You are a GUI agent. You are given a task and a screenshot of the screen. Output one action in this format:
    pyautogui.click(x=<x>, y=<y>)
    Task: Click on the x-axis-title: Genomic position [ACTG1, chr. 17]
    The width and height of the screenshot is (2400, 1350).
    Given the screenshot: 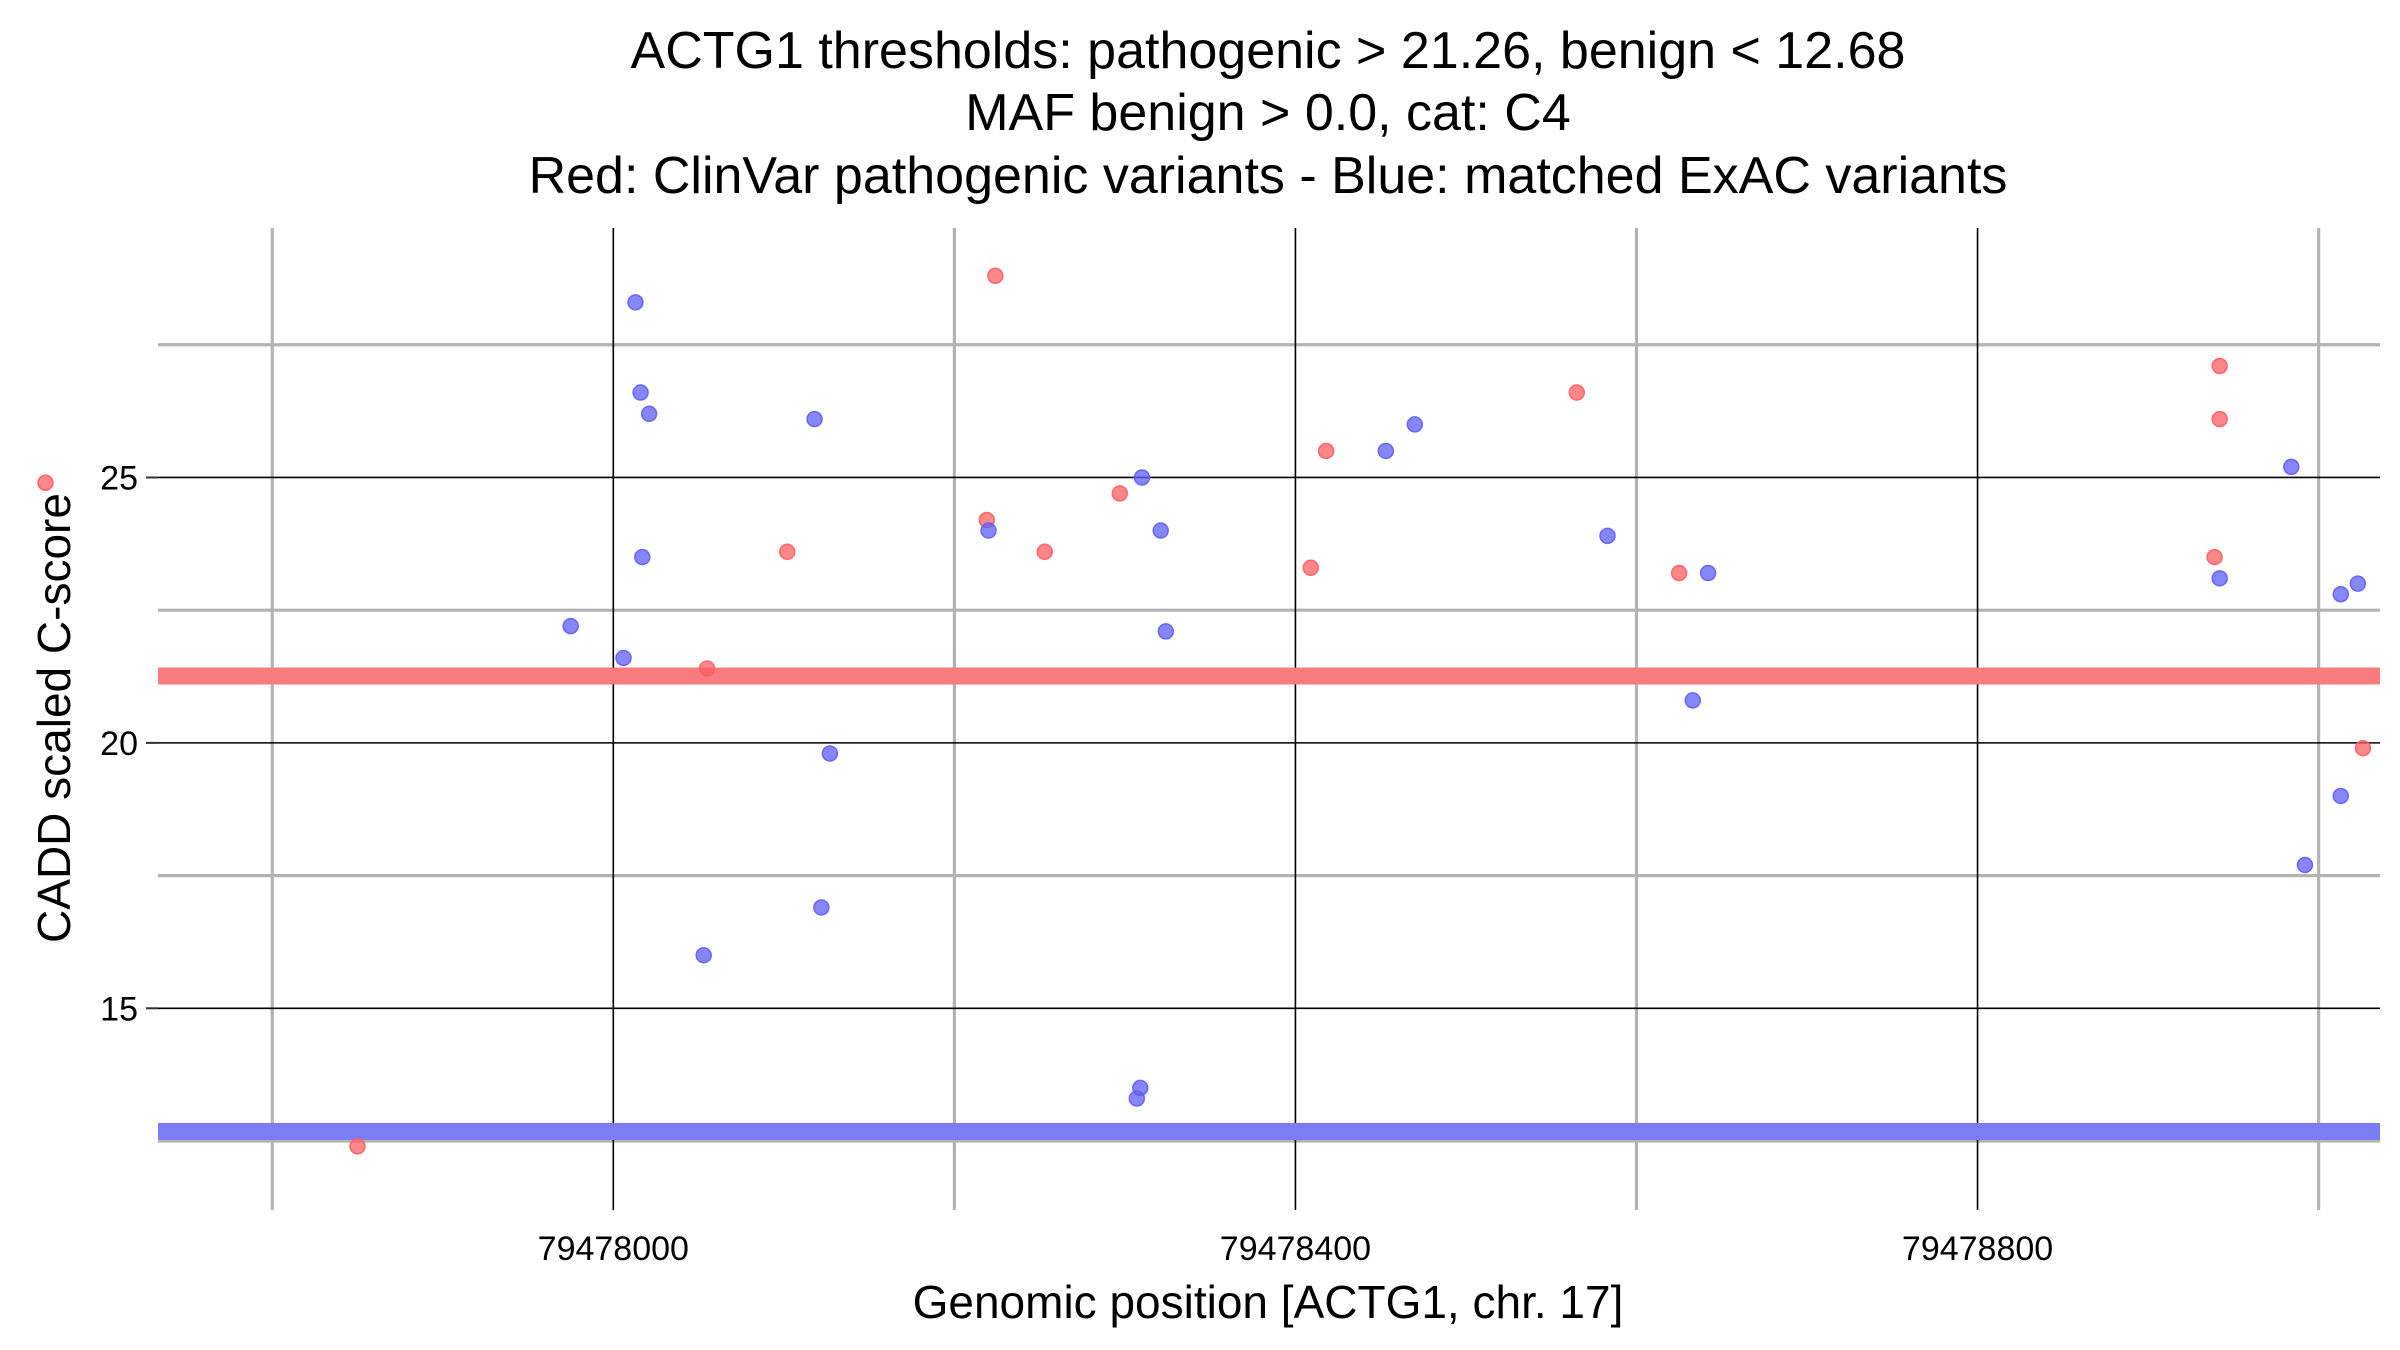 What is the action you would take?
    pyautogui.click(x=1268, y=1302)
    